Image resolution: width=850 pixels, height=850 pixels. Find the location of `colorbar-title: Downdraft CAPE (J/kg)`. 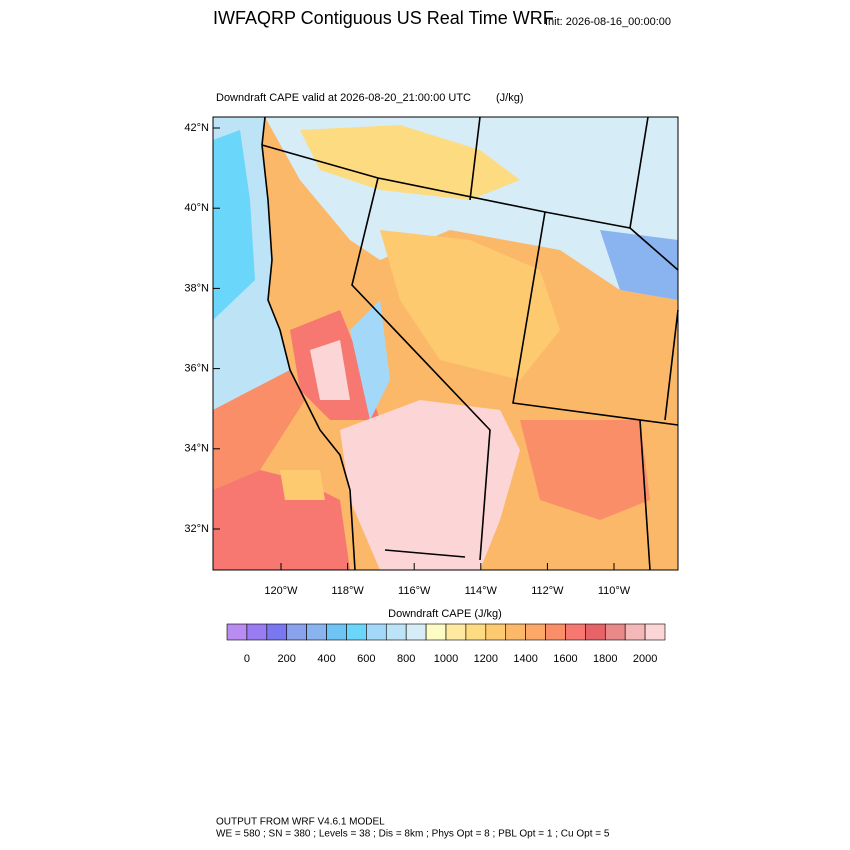

colorbar-title: Downdraft CAPE (J/kg) is located at coordinates (445, 614).